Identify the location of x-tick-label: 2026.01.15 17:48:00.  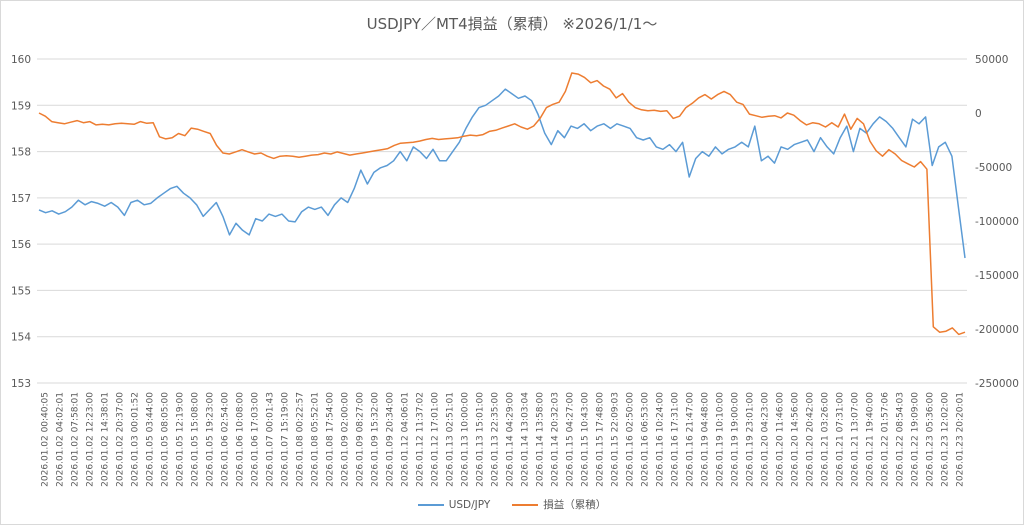
(601, 439).